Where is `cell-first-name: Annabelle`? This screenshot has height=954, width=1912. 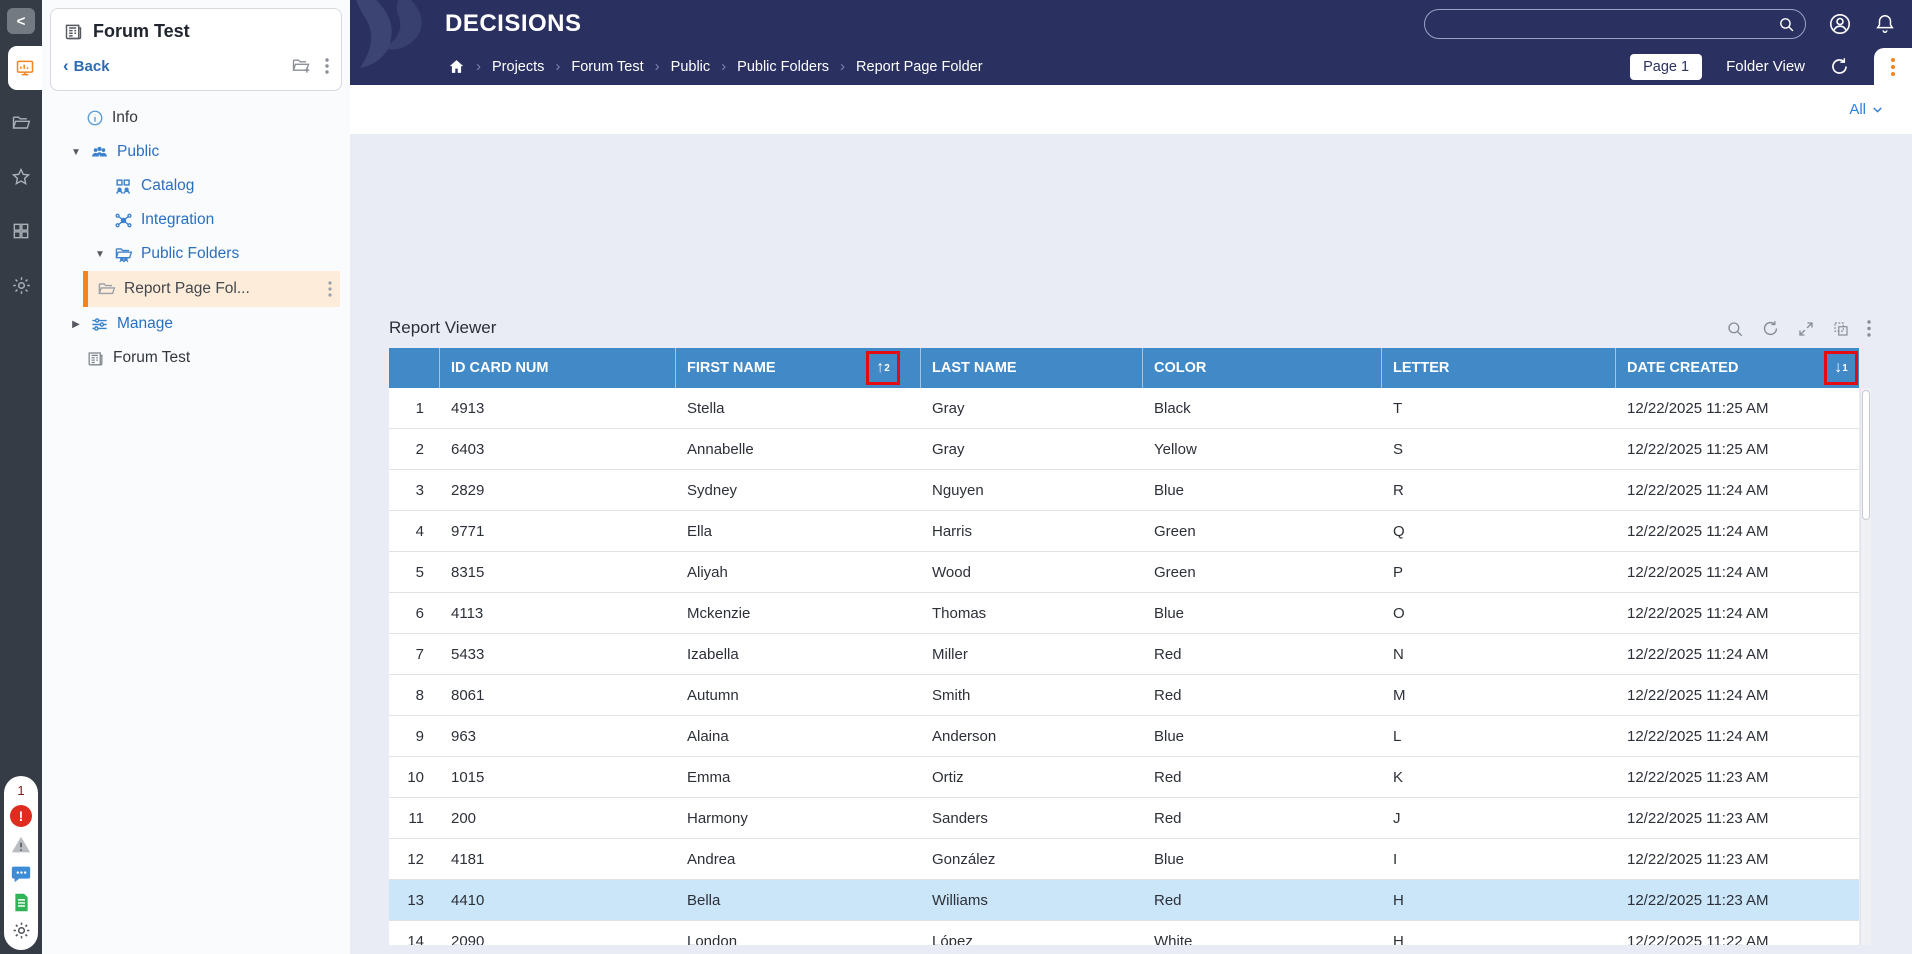
cell-first-name: Annabelle is located at coordinates (720, 449).